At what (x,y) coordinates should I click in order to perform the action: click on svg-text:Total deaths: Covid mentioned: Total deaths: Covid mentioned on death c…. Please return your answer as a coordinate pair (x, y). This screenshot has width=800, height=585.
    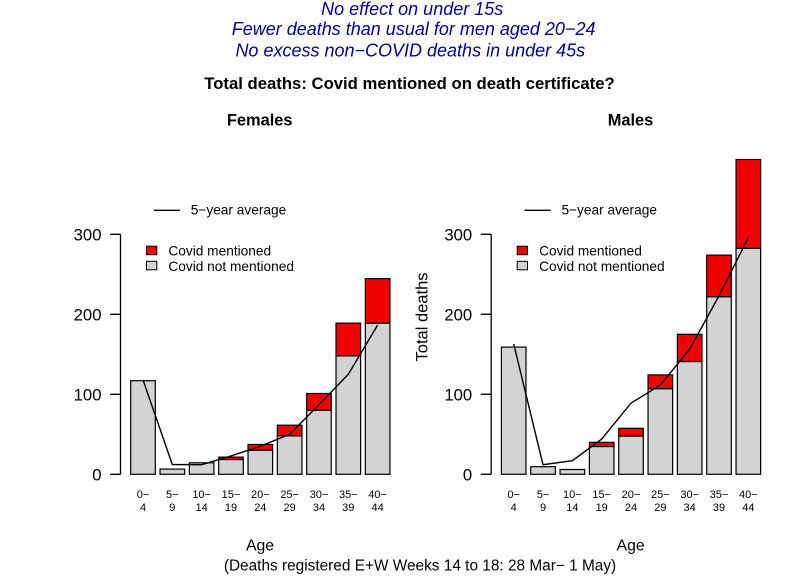
    Looking at the image, I should click on (409, 83).